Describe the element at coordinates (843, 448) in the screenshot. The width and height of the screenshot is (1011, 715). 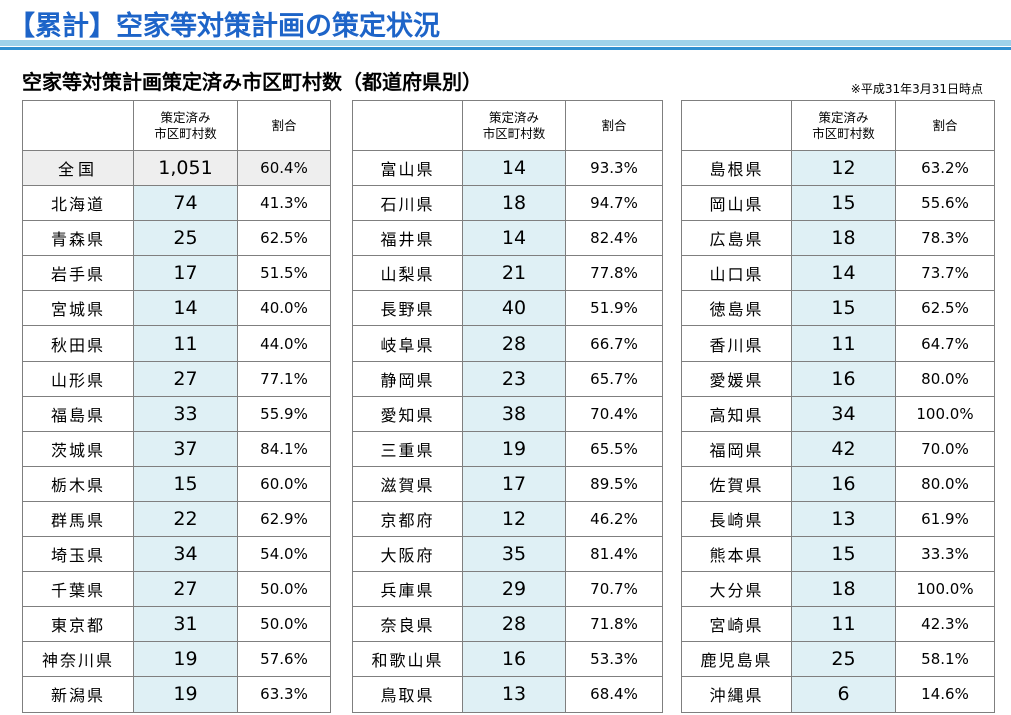
I see `plan-count-cell: 42` at that location.